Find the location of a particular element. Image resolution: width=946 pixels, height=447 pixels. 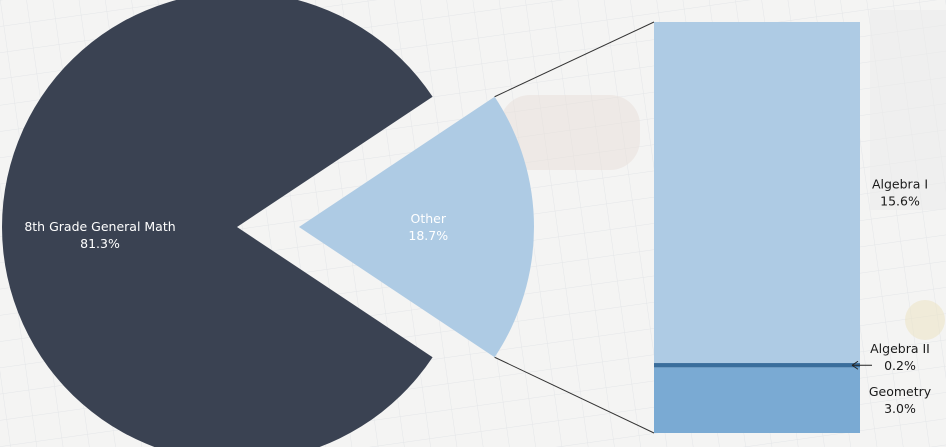

bar-segment-algebra-ii is located at coordinates (757, 365).